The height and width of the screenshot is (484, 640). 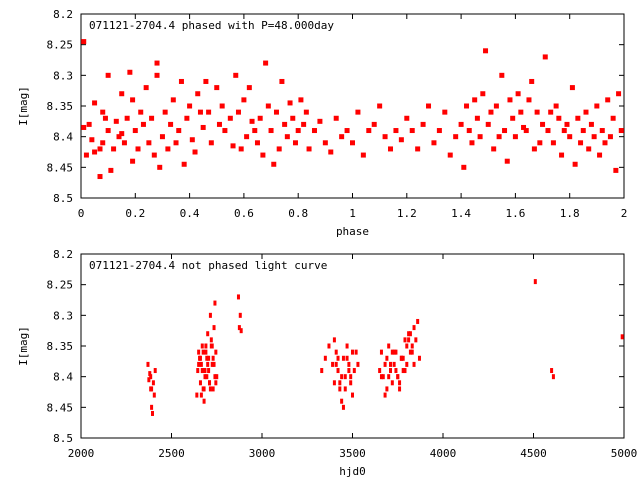 I want to click on y-tick-label: 8.25, so click(x=60, y=285).